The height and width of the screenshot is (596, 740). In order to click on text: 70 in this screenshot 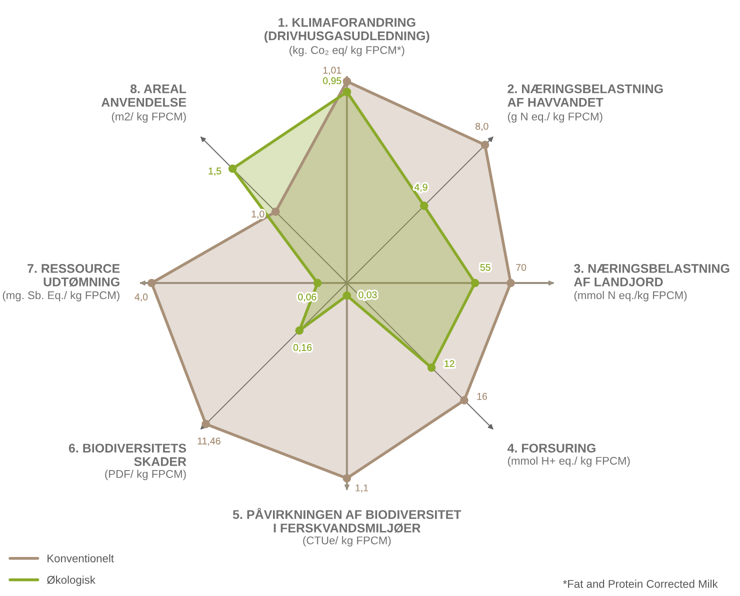, I will do `click(521, 267)`.